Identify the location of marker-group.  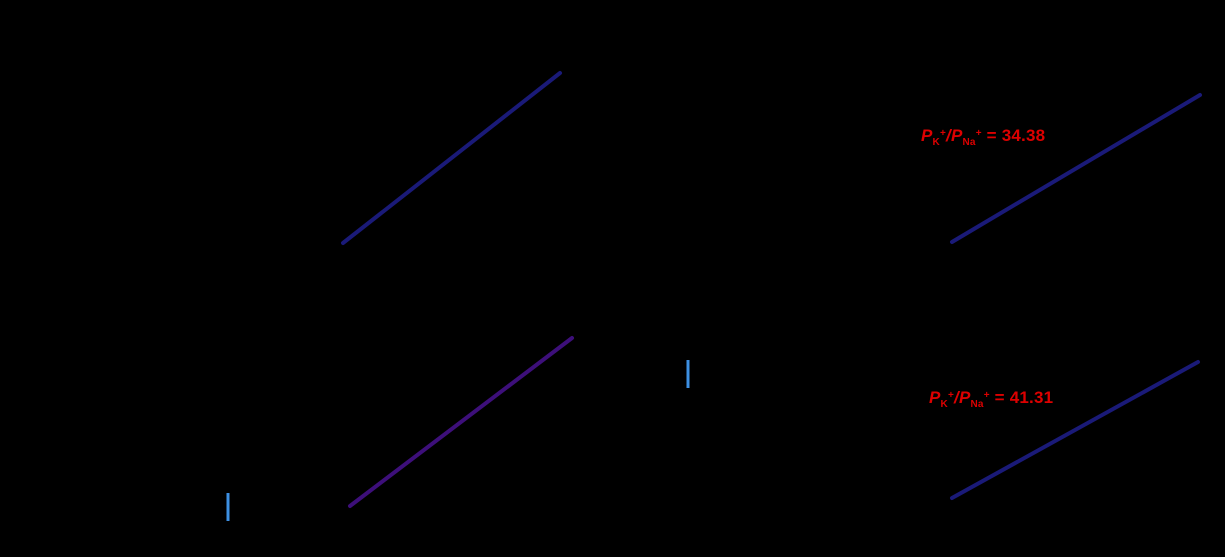
(458, 440).